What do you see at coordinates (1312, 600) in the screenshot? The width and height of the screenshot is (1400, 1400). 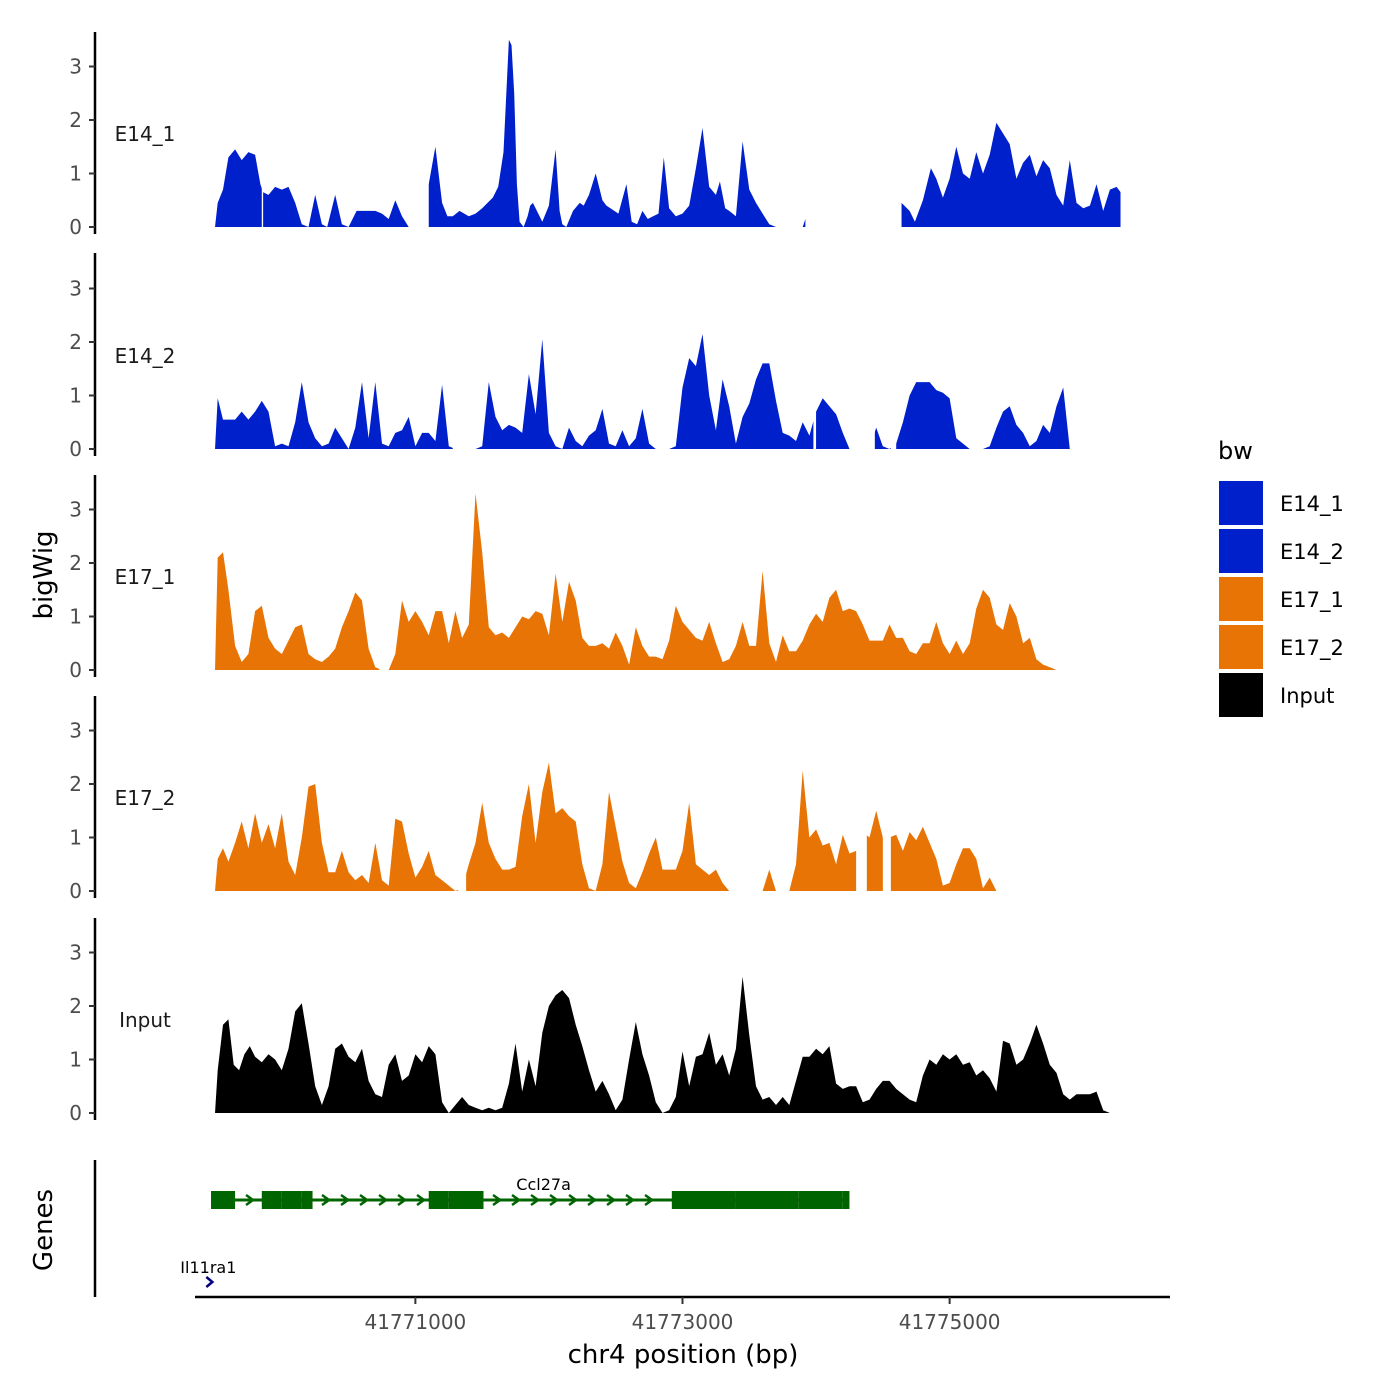 I see `legend-label-E17_1: E17_1` at bounding box center [1312, 600].